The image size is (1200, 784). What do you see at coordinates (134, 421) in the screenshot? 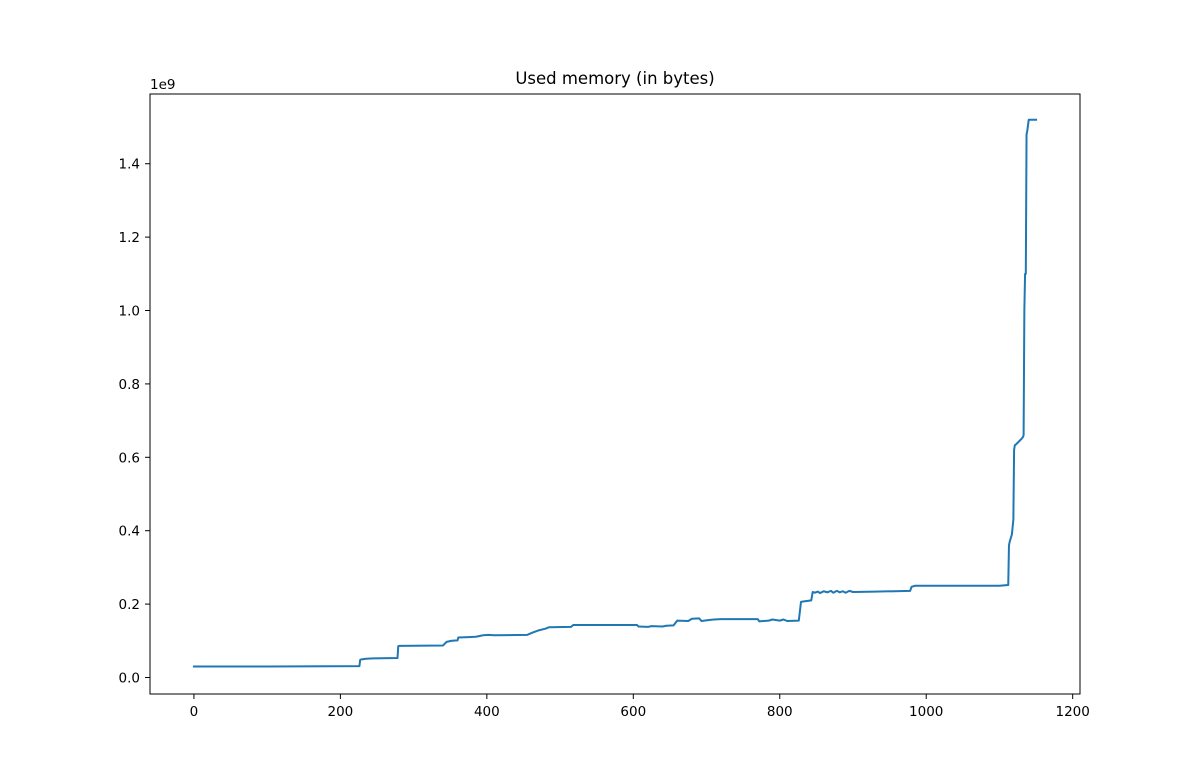
I see `y-axis-ticks: 0.0 0.2 0.4 0.6 0.8 1.0 1.2 1.4` at bounding box center [134, 421].